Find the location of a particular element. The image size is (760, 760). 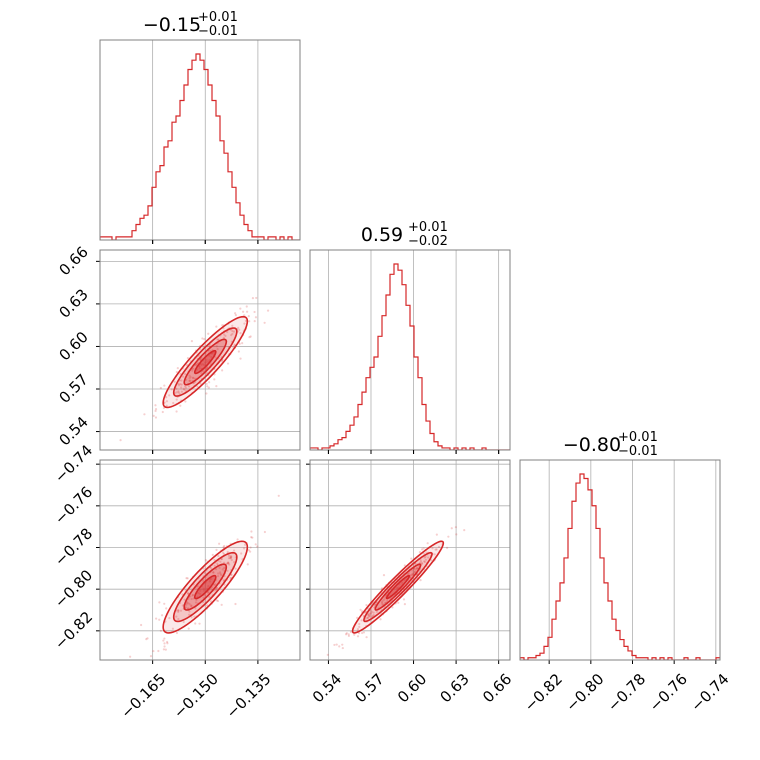

density-panel-2-0-content is located at coordinates (204, 577).